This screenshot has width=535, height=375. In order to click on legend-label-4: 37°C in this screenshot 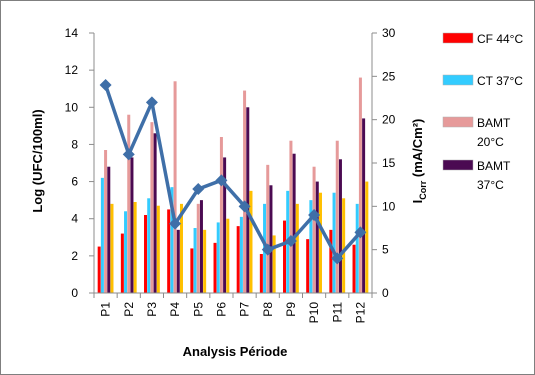, I will do `click(490, 185)`.